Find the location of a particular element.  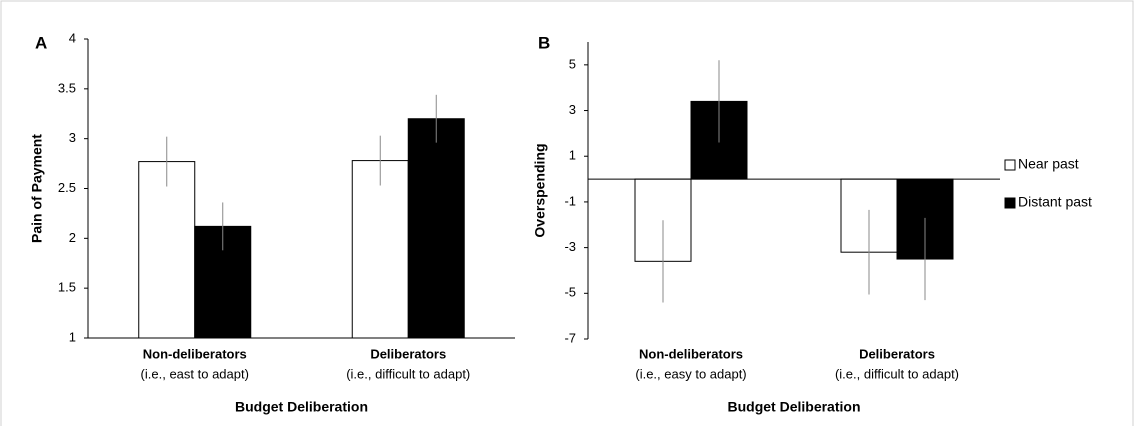

y-axis-title: Overspending is located at coordinates (540, 190).